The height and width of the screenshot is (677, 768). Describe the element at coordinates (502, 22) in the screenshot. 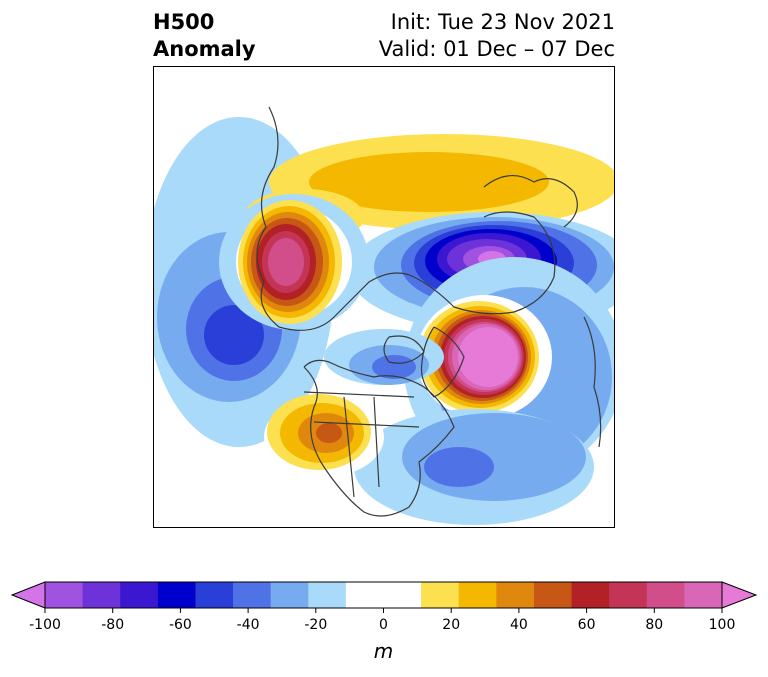

I see `init-date: Init: Tue 23 Nov 2021` at that location.